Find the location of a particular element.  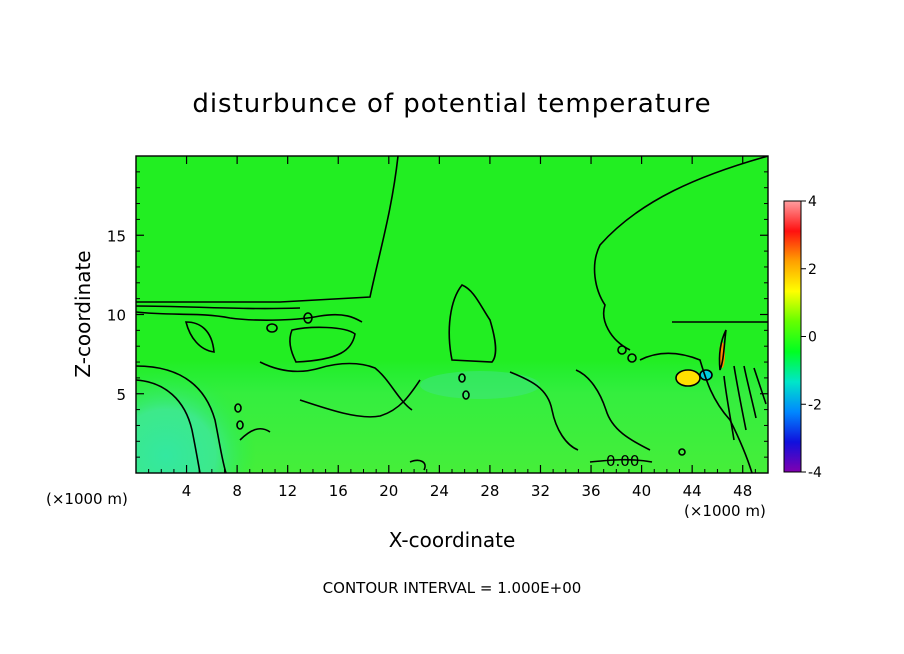

x-tick-label: 16 is located at coordinates (338, 491).